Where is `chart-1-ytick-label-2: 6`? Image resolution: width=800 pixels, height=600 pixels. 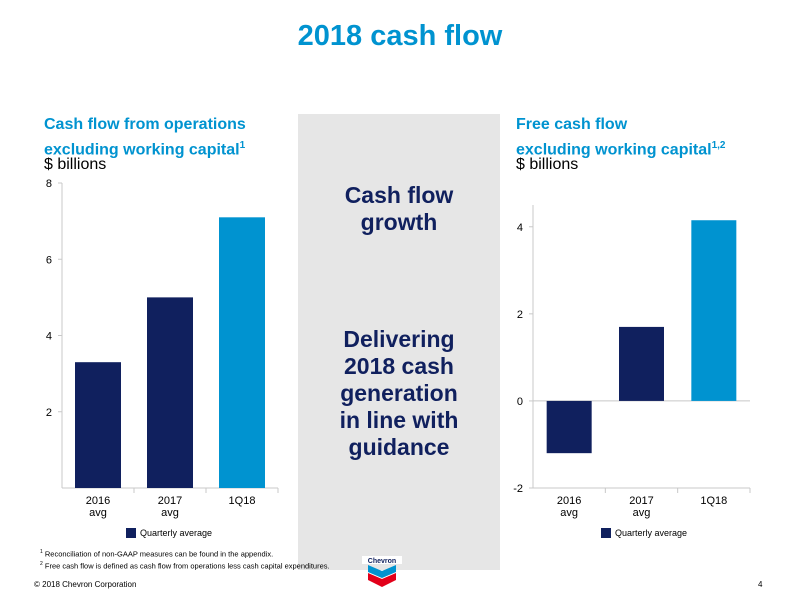
chart-1-ytick-label-2: 6 is located at coordinates (49, 260).